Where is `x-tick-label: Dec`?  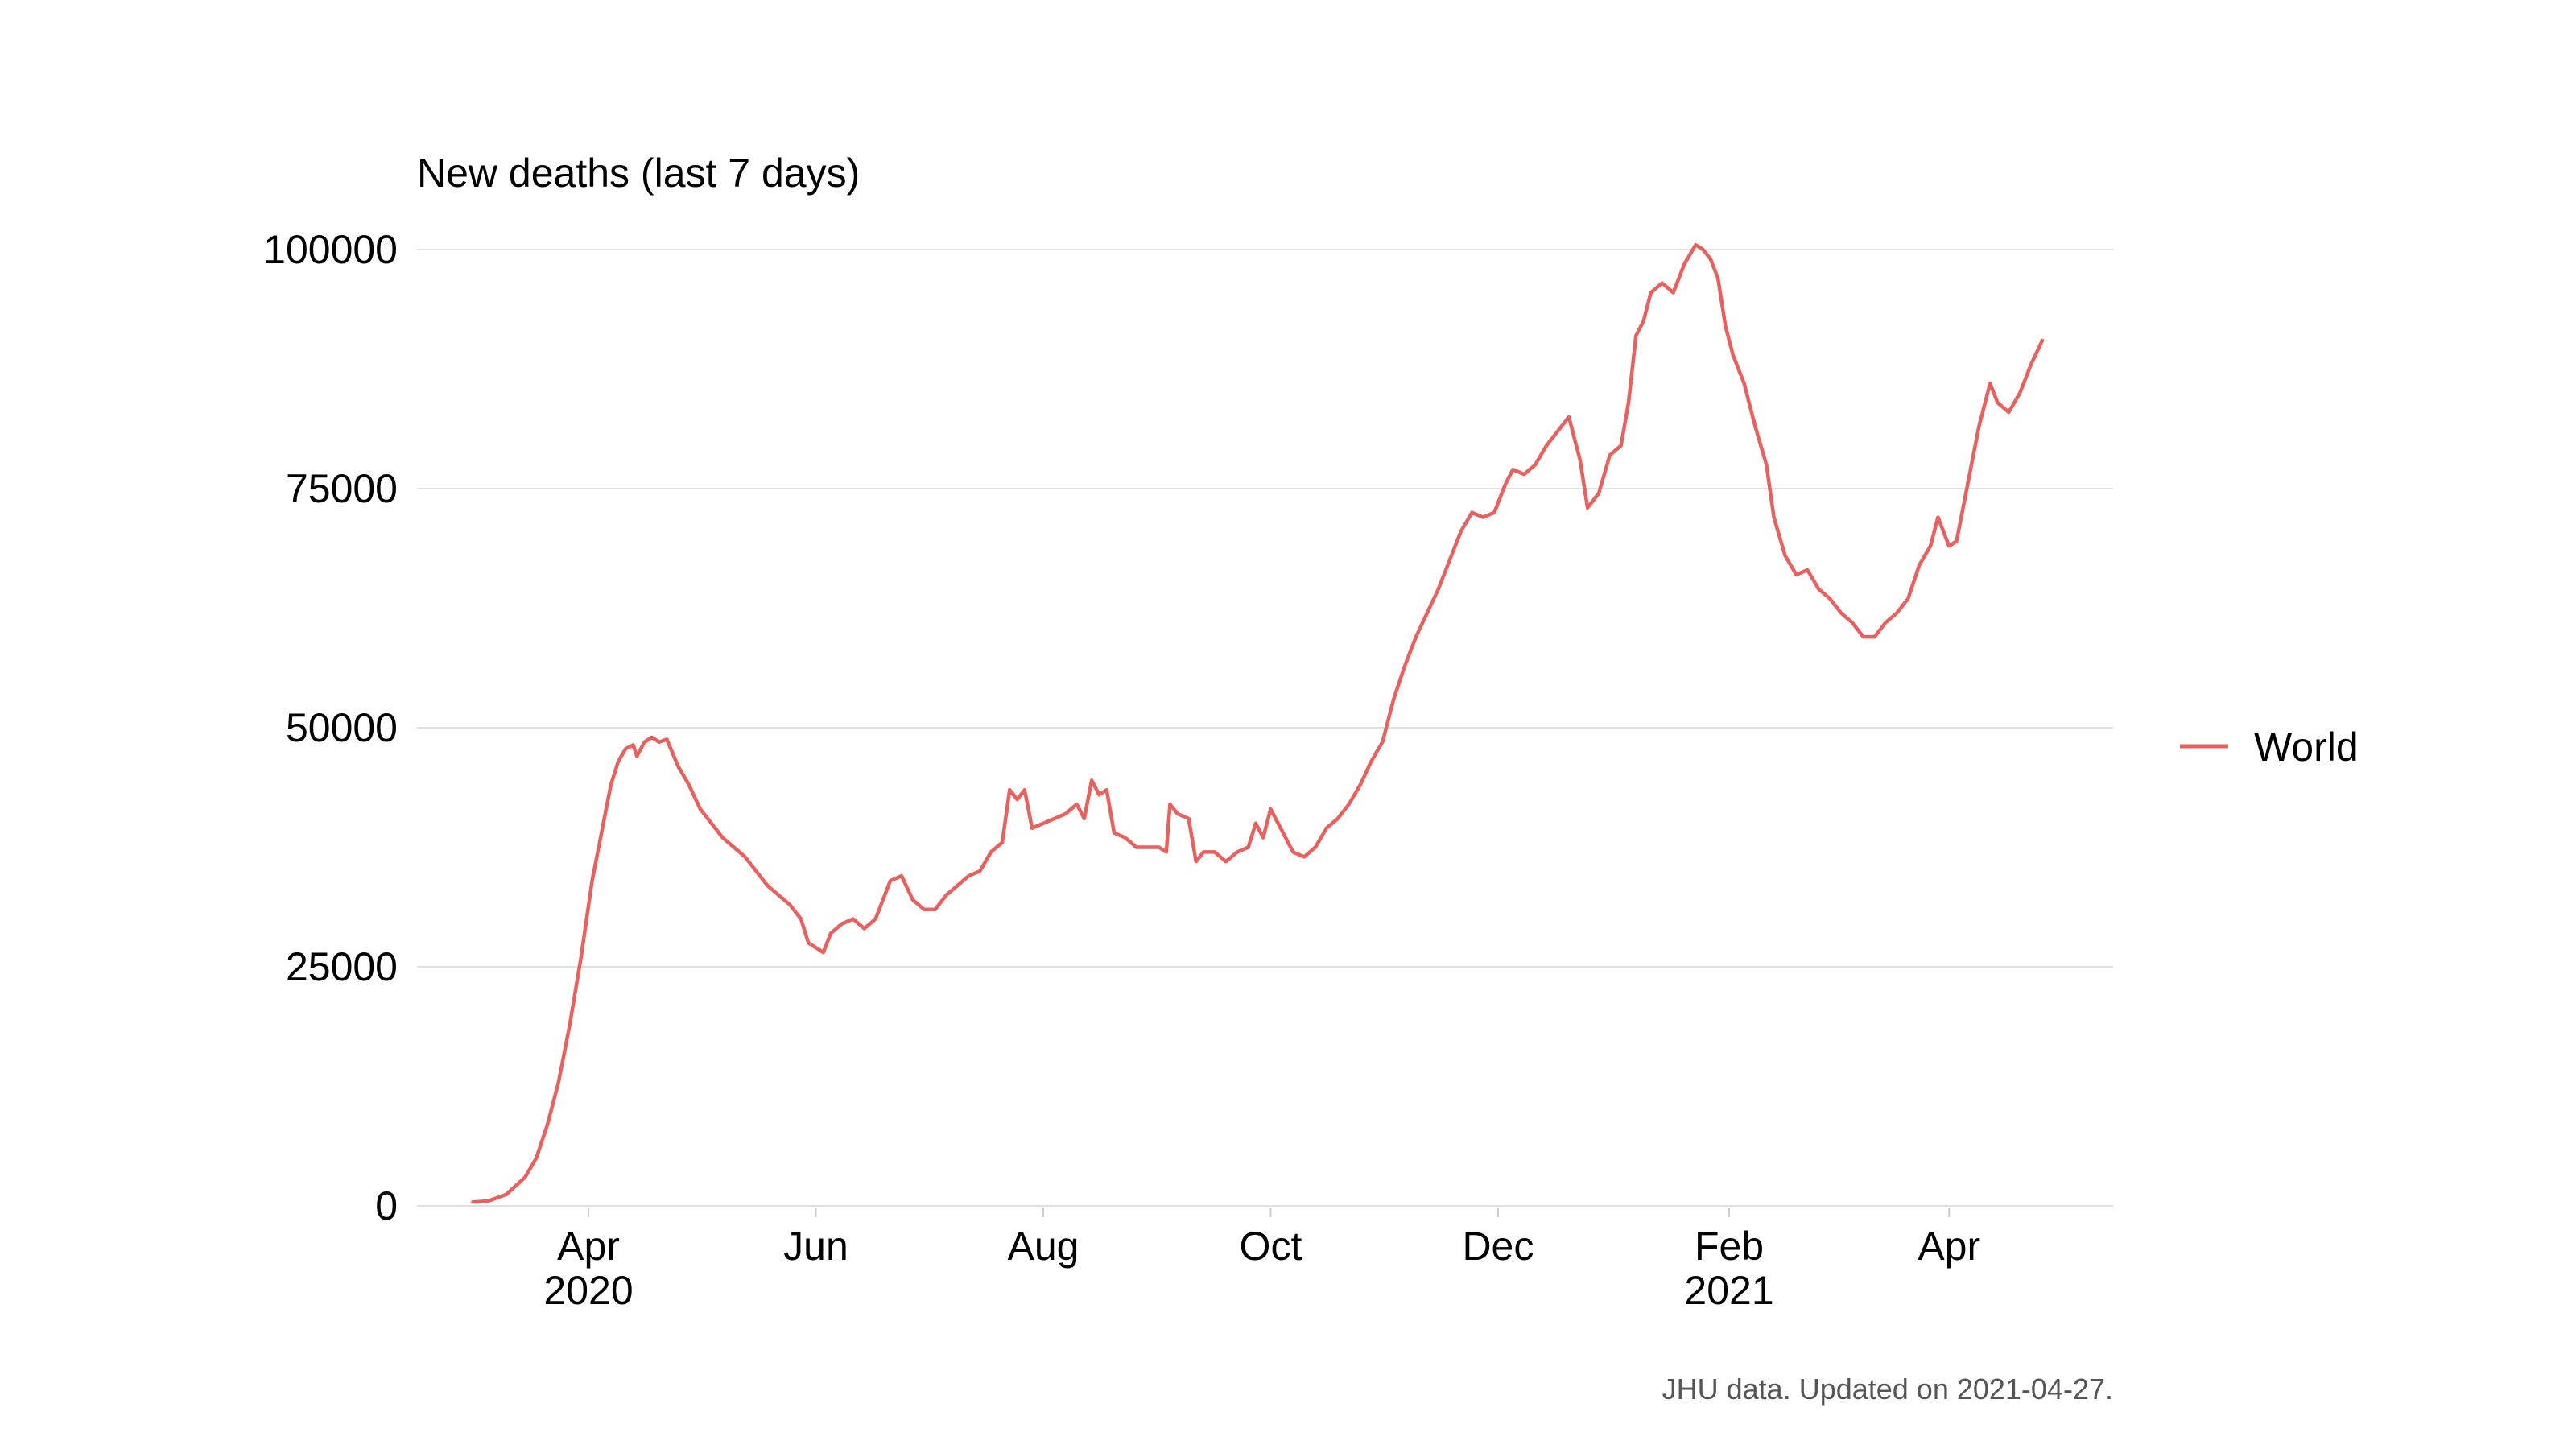
x-tick-label: Dec is located at coordinates (1498, 1246).